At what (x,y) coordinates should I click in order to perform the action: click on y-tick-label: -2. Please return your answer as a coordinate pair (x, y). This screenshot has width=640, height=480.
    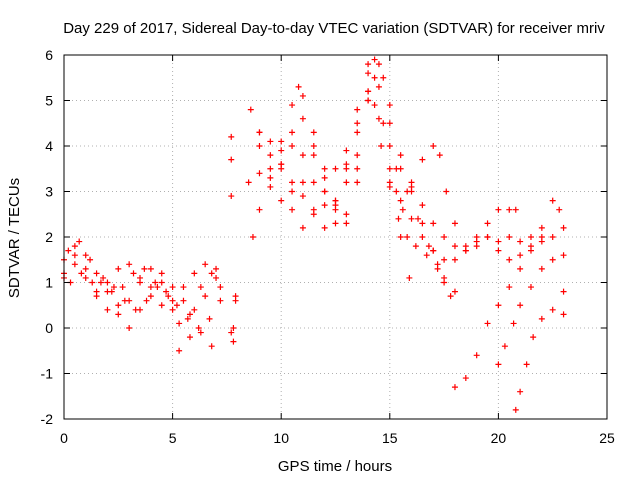
    Looking at the image, I should click on (47, 419).